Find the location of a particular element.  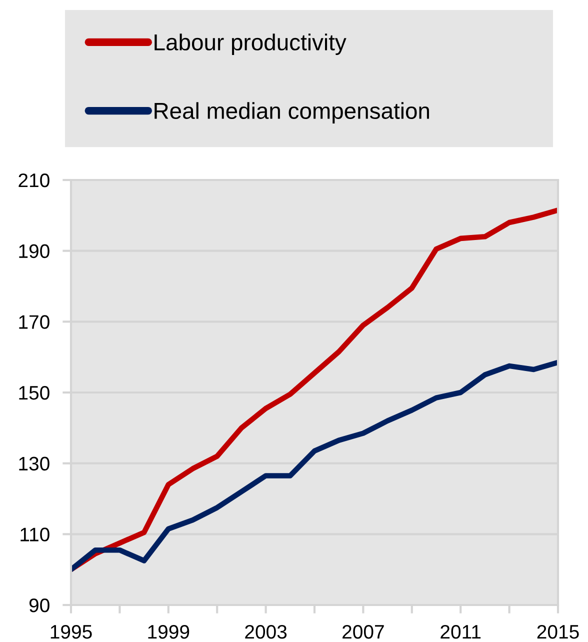

x-tick-label: 2007 is located at coordinates (363, 631).